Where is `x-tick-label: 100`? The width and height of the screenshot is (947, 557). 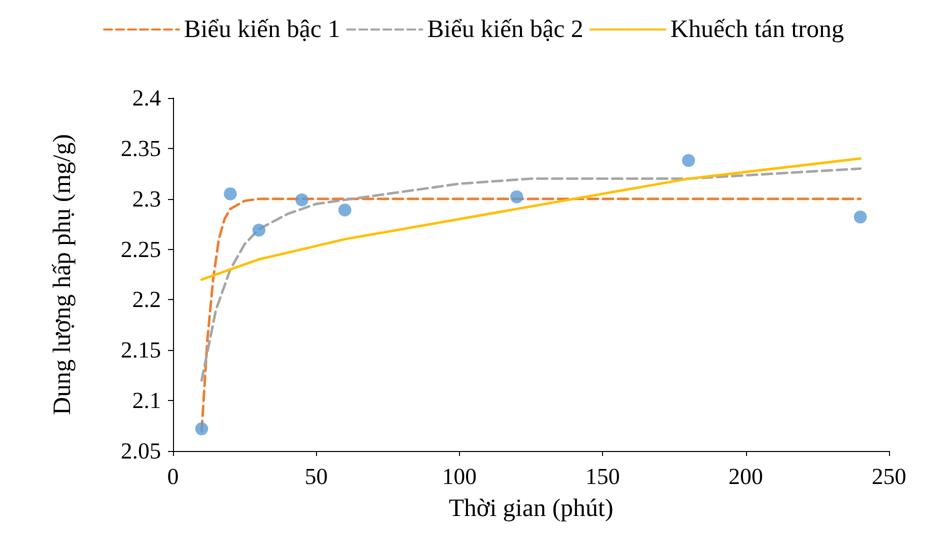 x-tick-label: 100 is located at coordinates (459, 476).